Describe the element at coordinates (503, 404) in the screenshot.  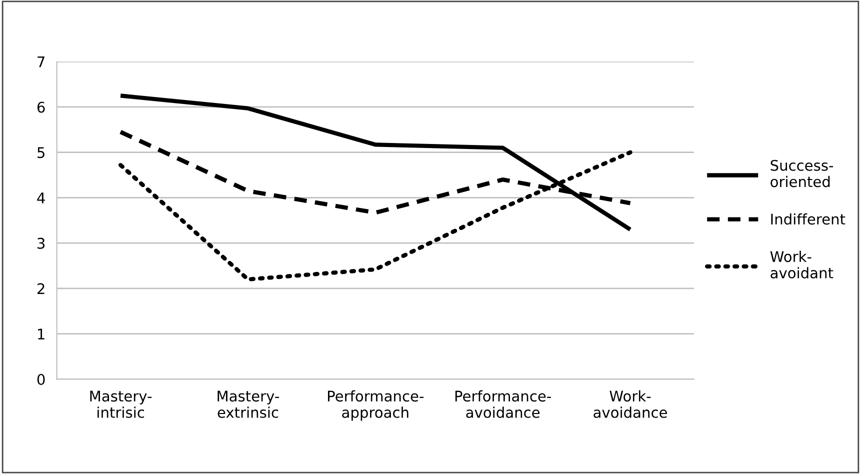
I see `x-tick-label: Performance- avoidance` at that location.